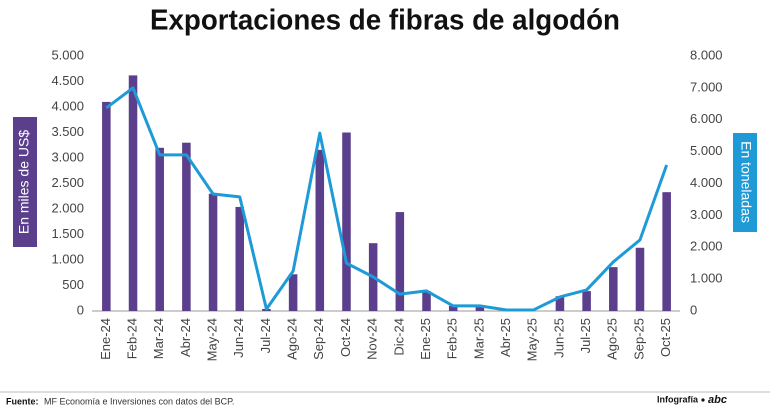 This screenshot has width=770, height=413. Describe the element at coordinates (131, 338) in the screenshot. I see `x-tick-label: Feb-24` at that location.